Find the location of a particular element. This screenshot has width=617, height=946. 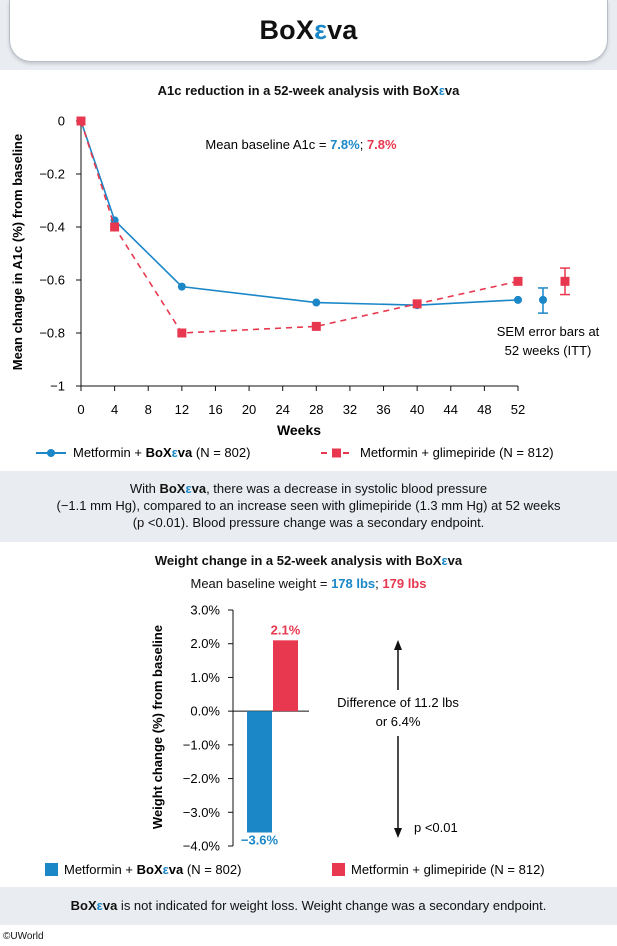

difference-line1: Difference of 11.2 lbs is located at coordinates (398, 702).